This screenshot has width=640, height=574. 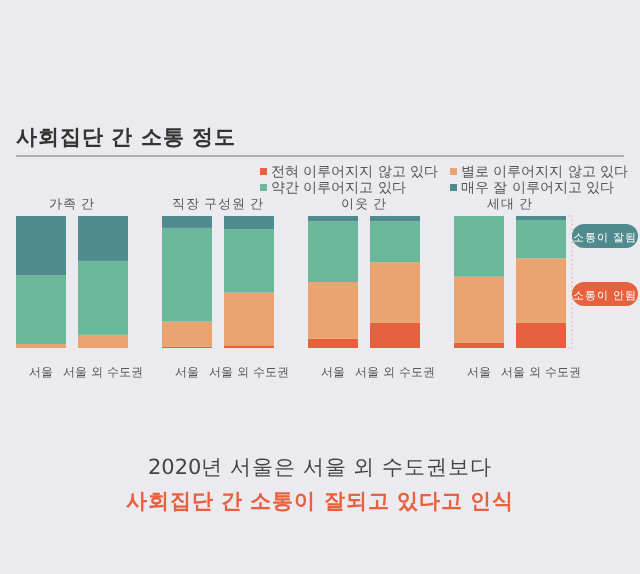 I want to click on chart-title: 사회집단 간 소통 정도, so click(x=126, y=138).